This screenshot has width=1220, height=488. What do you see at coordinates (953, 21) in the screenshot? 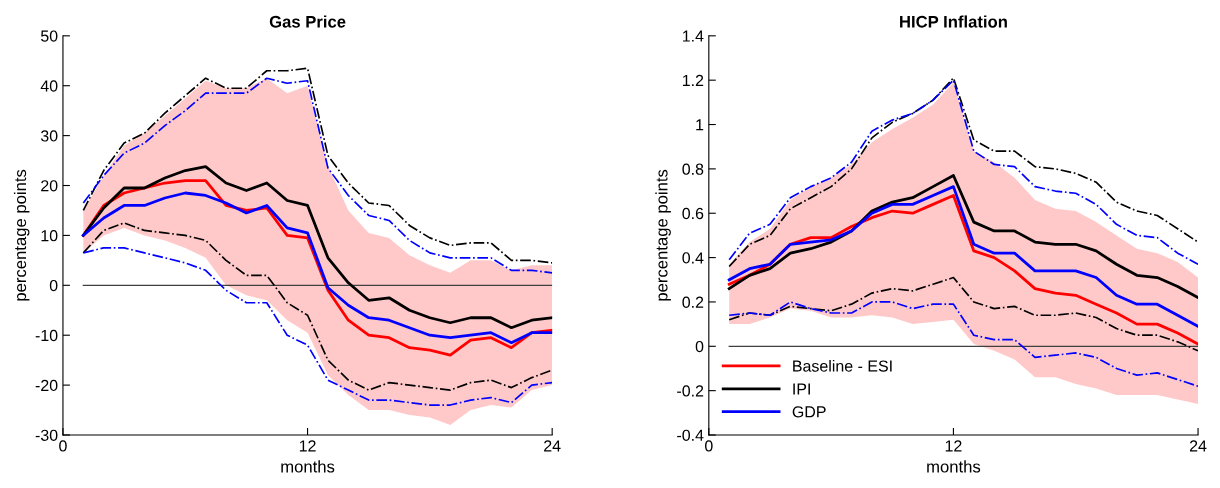
I see `chart-title: HICP Inflation` at bounding box center [953, 21].